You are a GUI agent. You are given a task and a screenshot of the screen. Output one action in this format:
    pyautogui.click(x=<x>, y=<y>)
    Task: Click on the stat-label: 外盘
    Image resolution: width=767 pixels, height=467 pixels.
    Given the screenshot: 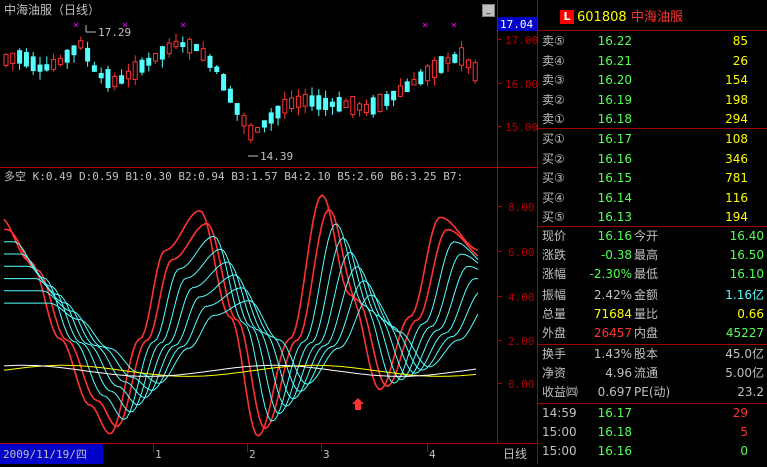 What is the action you would take?
    pyautogui.click(x=554, y=333)
    